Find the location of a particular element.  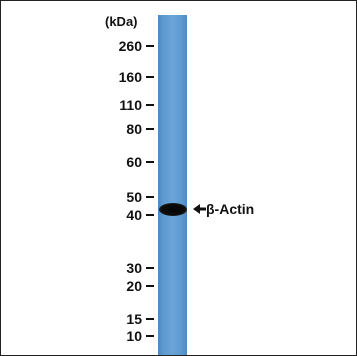

marker-label-30: 30 is located at coordinates (134, 268).